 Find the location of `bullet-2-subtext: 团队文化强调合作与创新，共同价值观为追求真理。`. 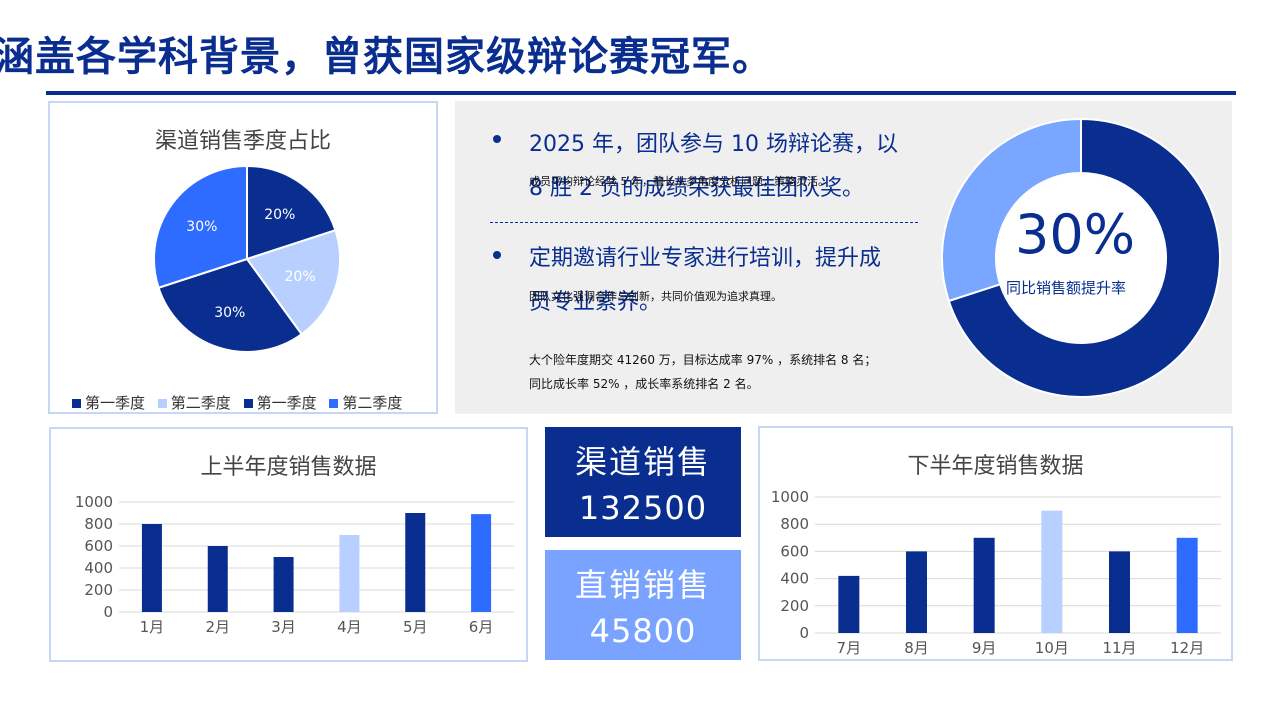

bullet-2-subtext: 团队文化强调合作与创新，共同价值观为追求真理。 is located at coordinates (655, 296).